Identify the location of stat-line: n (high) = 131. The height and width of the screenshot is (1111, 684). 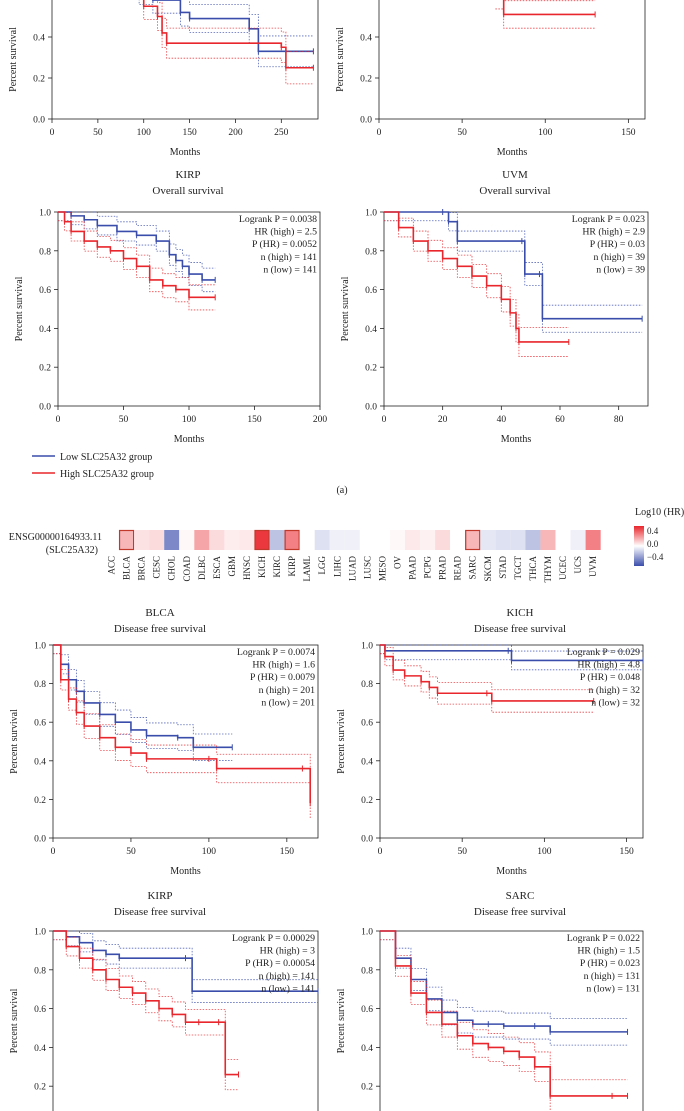
(612, 976).